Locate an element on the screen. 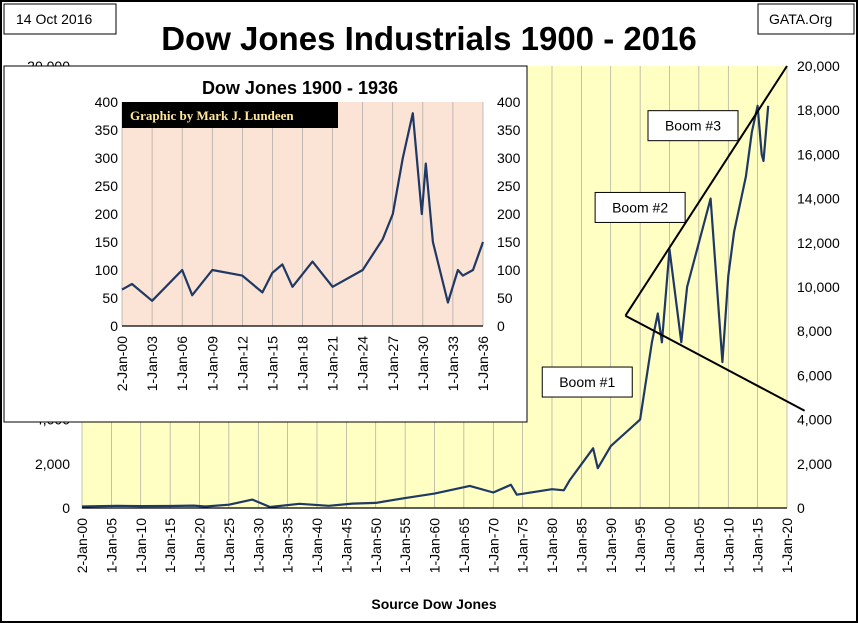  y-tick-label-right: 14,000 is located at coordinates (818, 199).